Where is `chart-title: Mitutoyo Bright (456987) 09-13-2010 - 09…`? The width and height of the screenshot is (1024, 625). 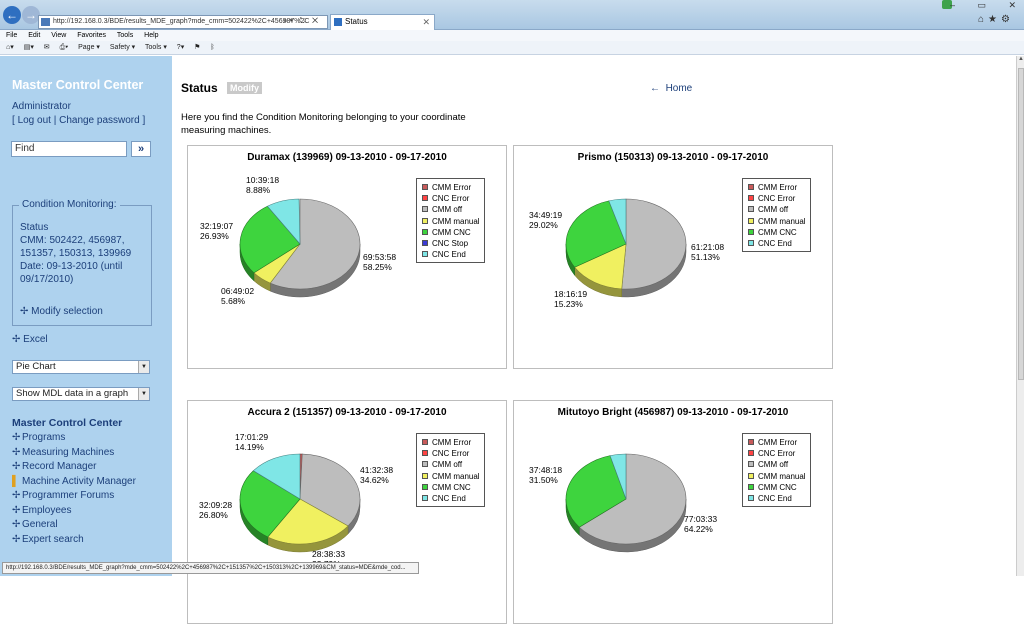 chart-title: Mitutoyo Bright (456987) 09-13-2010 - 09… is located at coordinates (673, 412).